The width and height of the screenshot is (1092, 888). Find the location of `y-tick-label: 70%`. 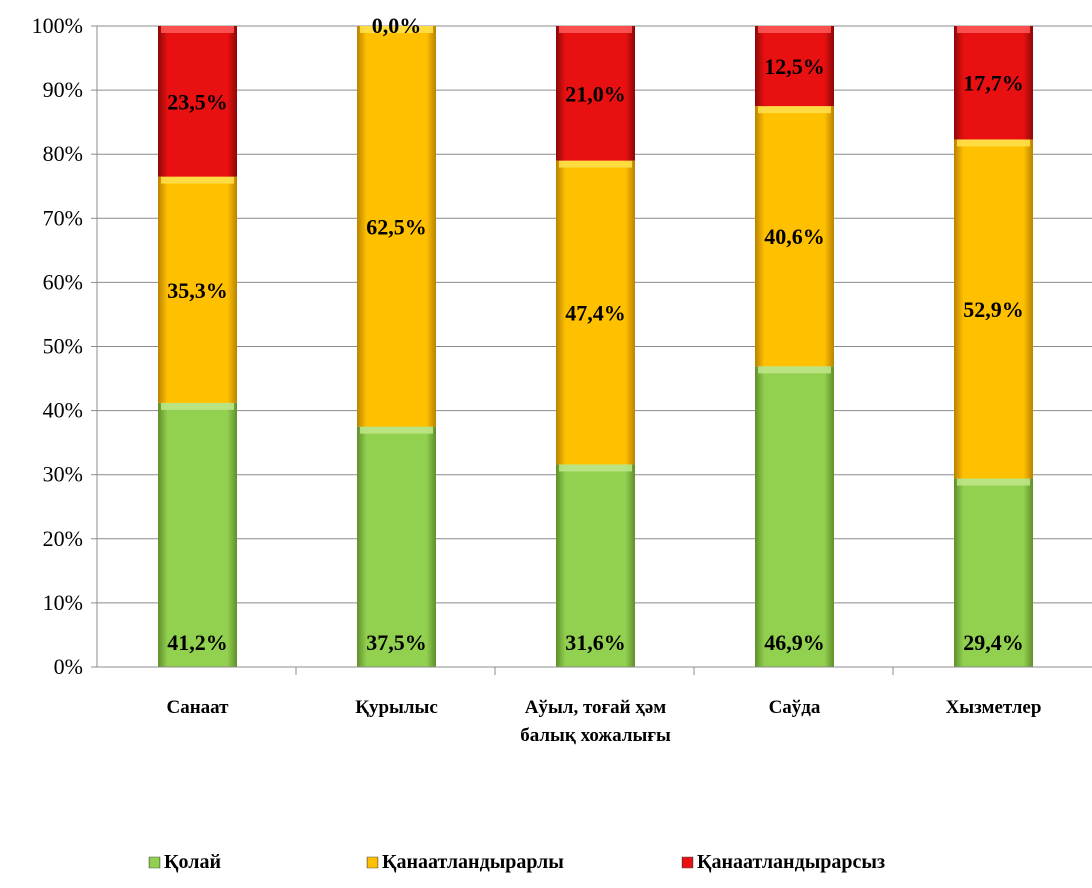

y-tick-label: 70% is located at coordinates (63, 217).